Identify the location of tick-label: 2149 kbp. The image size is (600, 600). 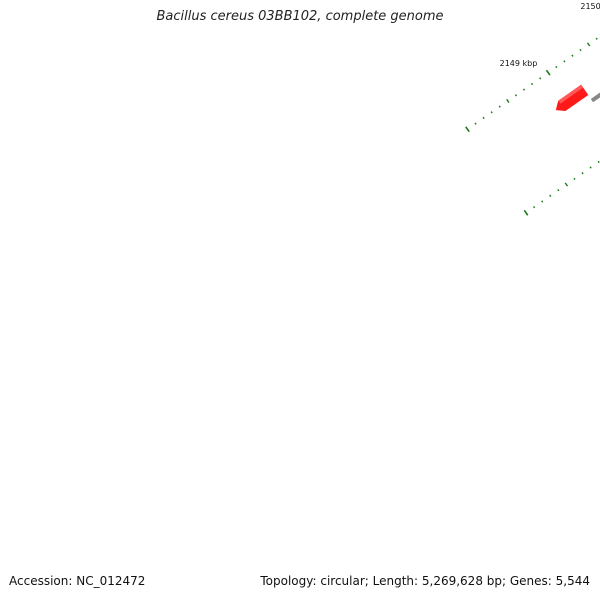
(519, 63).